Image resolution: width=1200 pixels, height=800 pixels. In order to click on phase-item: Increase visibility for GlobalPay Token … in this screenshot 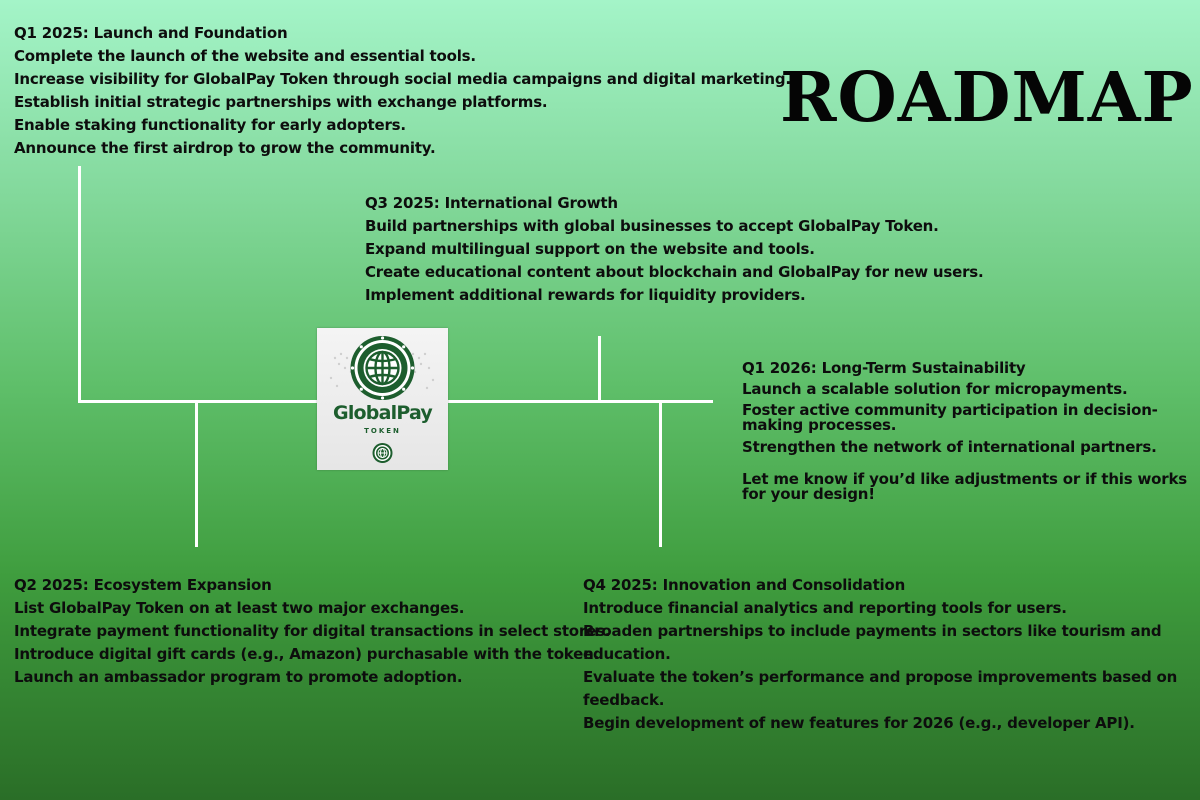, I will do `click(402, 79)`.